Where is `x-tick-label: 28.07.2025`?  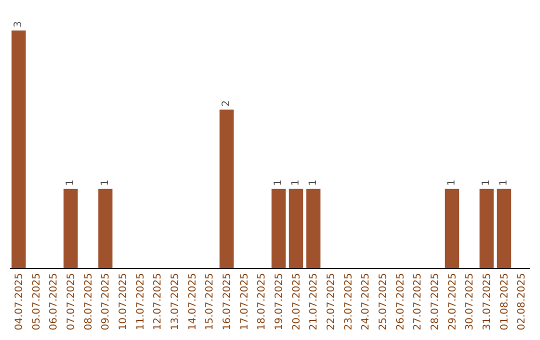 x-tick-label: 28.07.2025 is located at coordinates (435, 301).